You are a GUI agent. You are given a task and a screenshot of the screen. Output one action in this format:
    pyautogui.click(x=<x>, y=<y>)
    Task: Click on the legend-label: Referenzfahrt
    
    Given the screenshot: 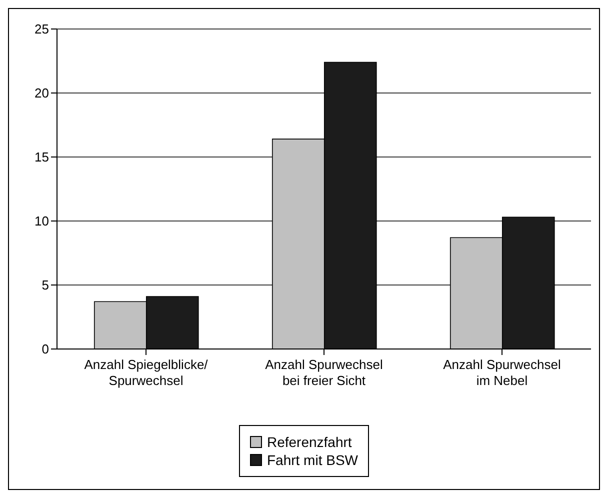 What is the action you would take?
    pyautogui.click(x=309, y=442)
    